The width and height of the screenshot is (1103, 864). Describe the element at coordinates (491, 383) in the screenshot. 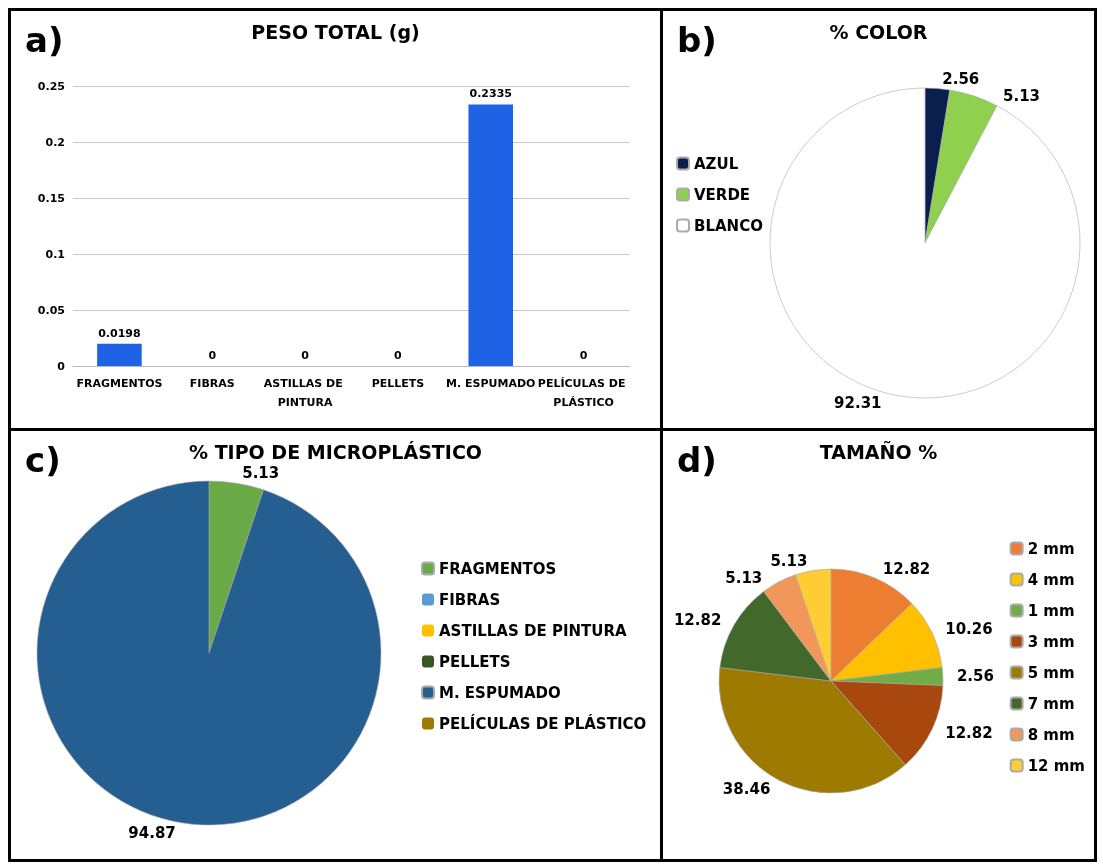

I see `x-tick-label: M. ESPUMADO` at that location.